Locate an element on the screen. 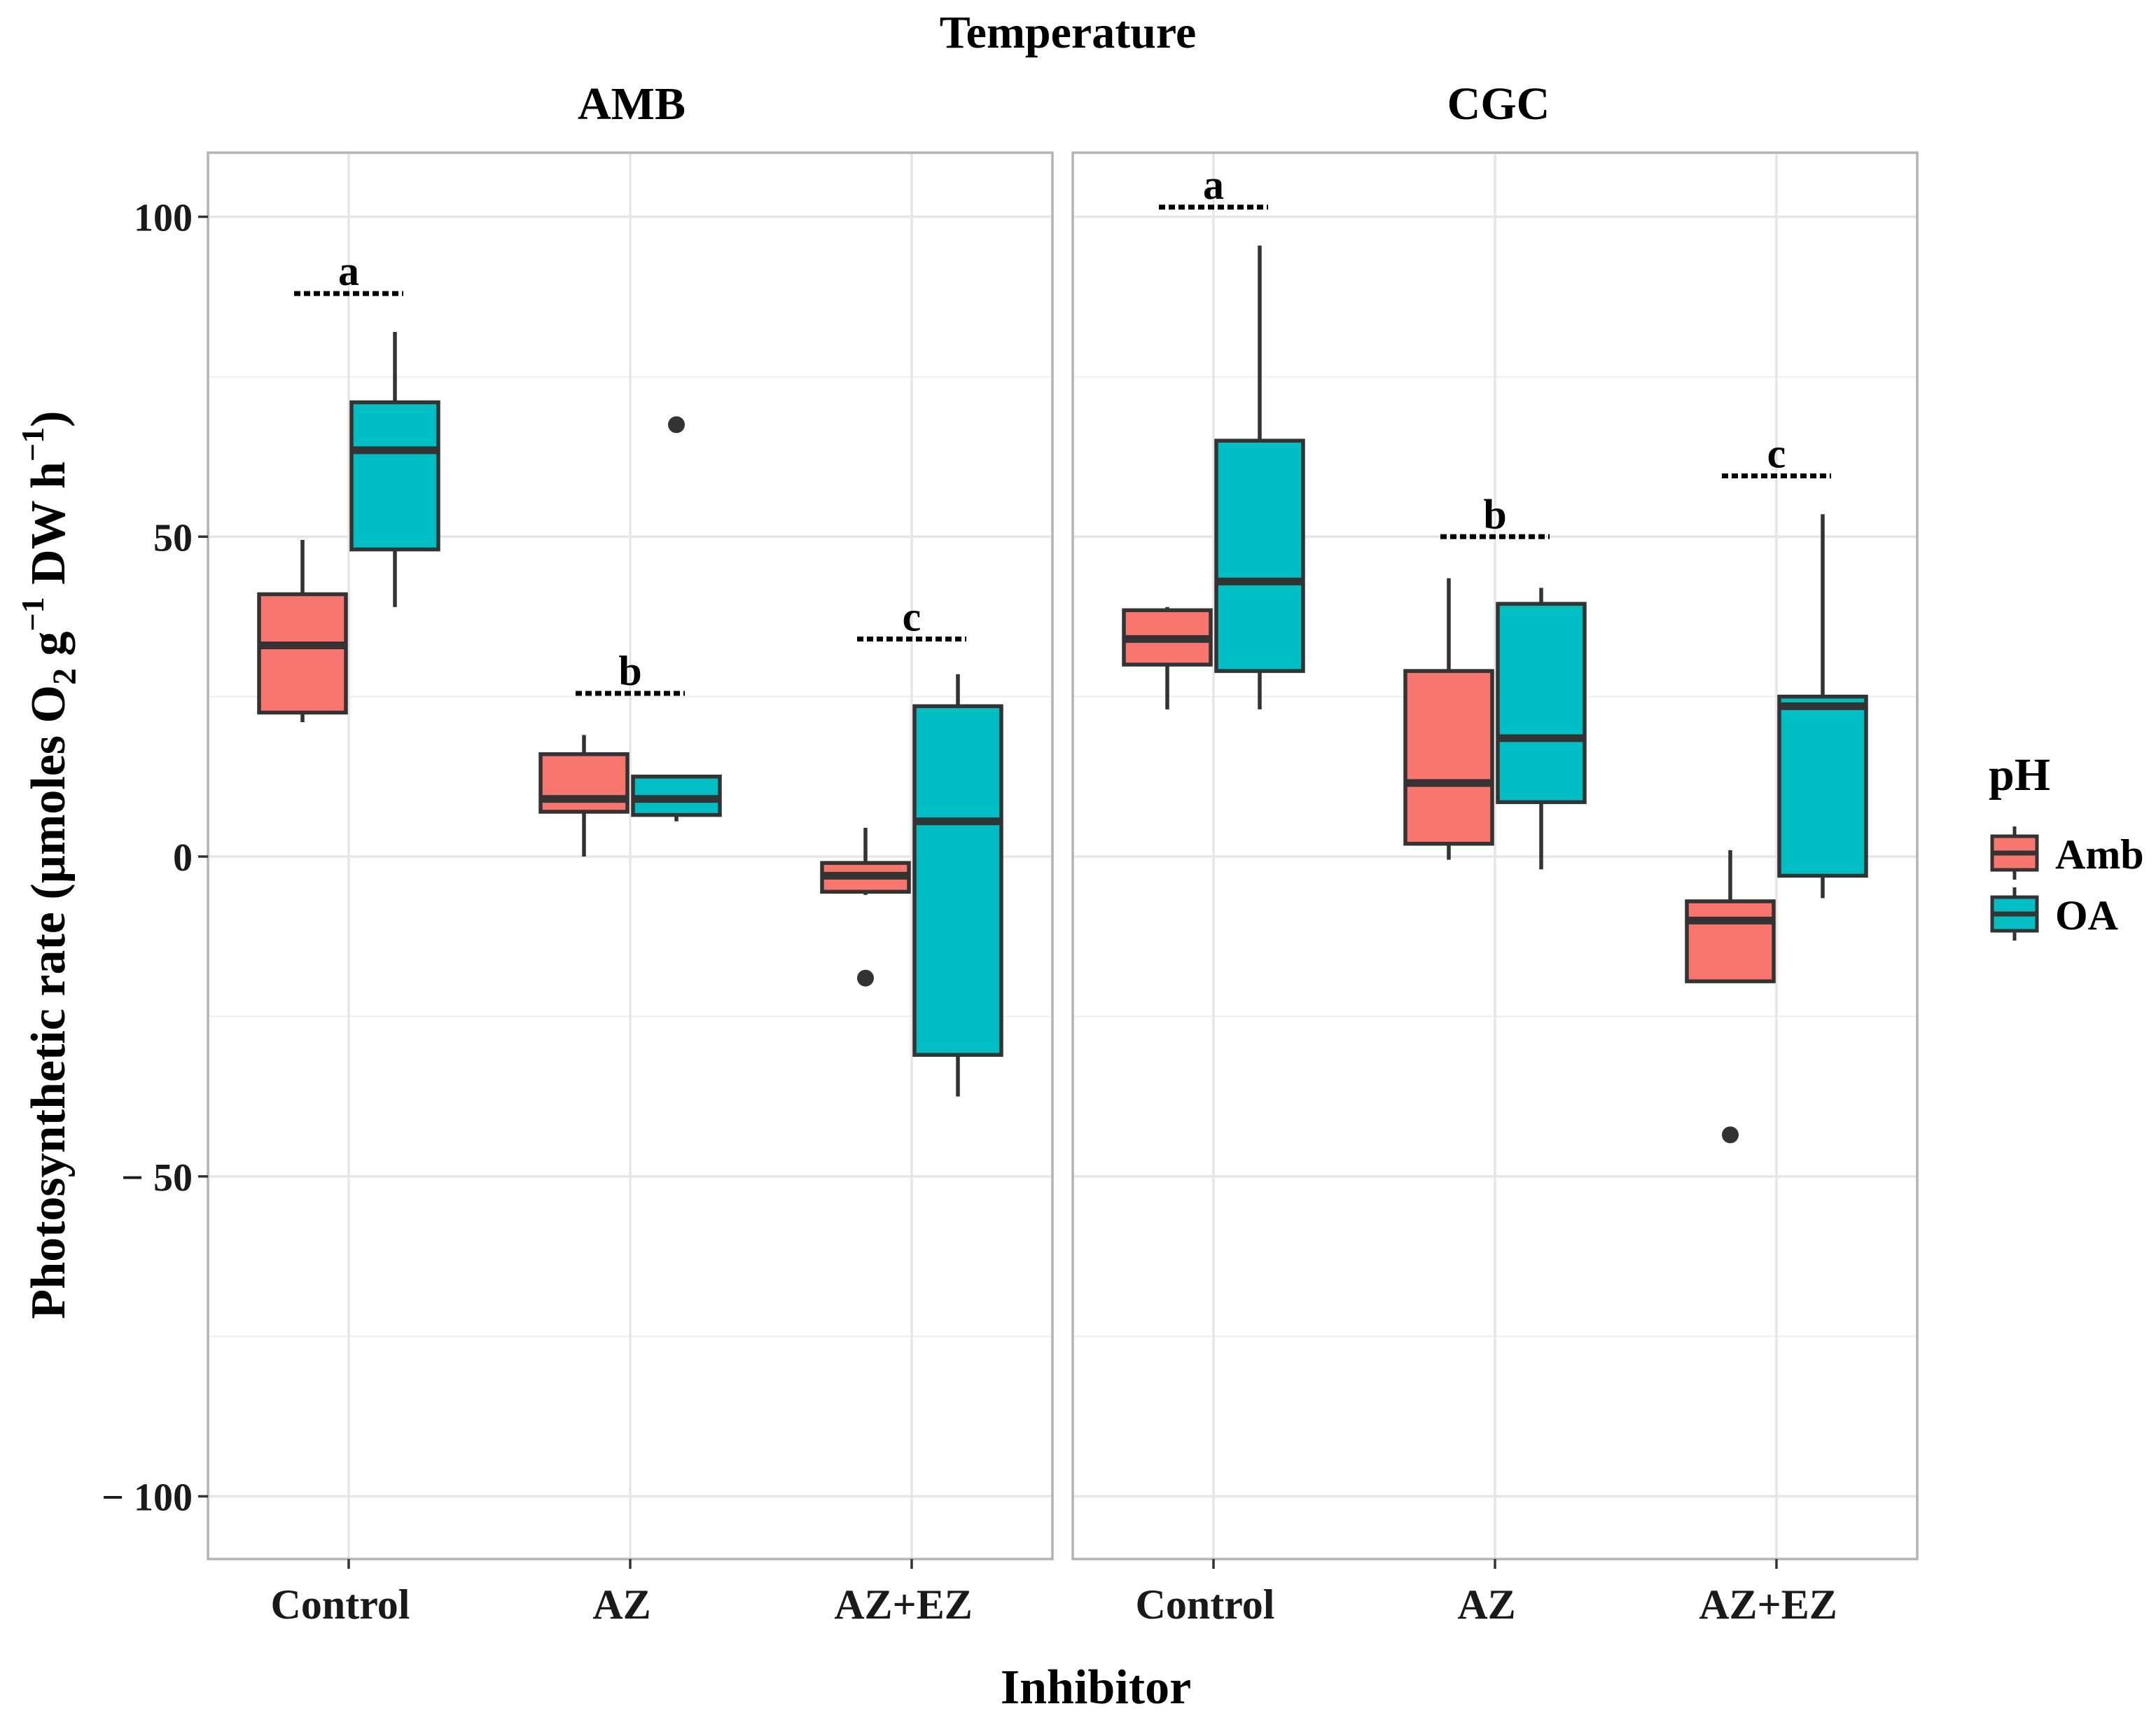 This screenshot has height=1725, width=2156. box-cgc-az-amb is located at coordinates (1448, 719).